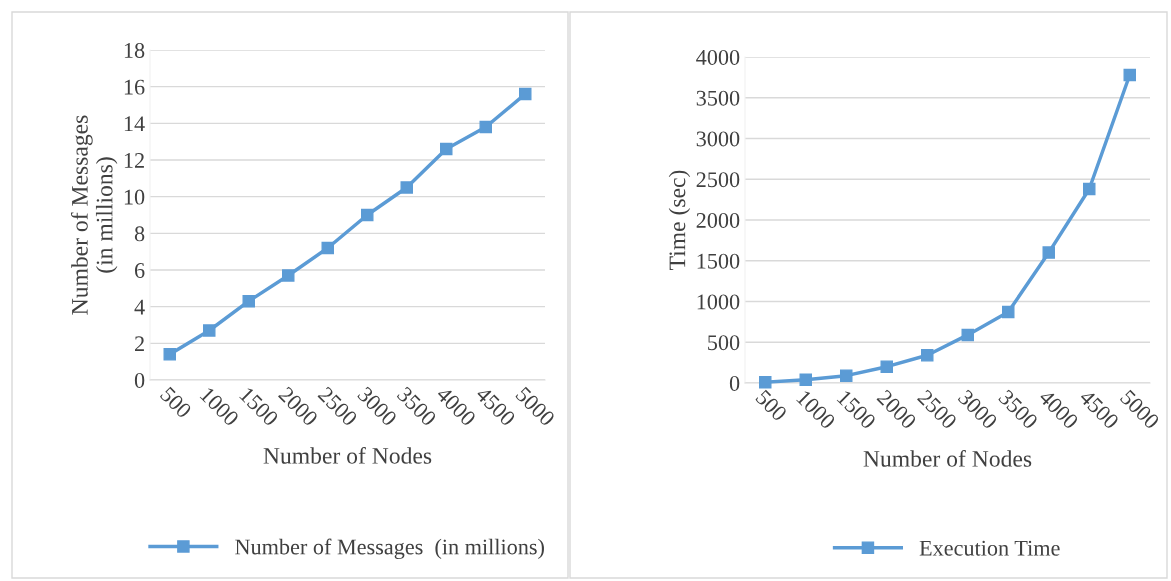 The width and height of the screenshot is (1171, 581). What do you see at coordinates (139, 270) in the screenshot?
I see `y-tick-label: 6` at bounding box center [139, 270].